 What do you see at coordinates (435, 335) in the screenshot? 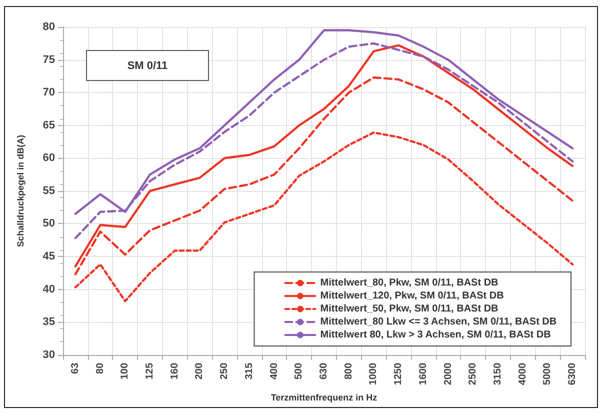
I see `legend-label: Mittelwert 80, Lkw > 3 Achsen, SM 0/11, BASt DB` at bounding box center [435, 335].